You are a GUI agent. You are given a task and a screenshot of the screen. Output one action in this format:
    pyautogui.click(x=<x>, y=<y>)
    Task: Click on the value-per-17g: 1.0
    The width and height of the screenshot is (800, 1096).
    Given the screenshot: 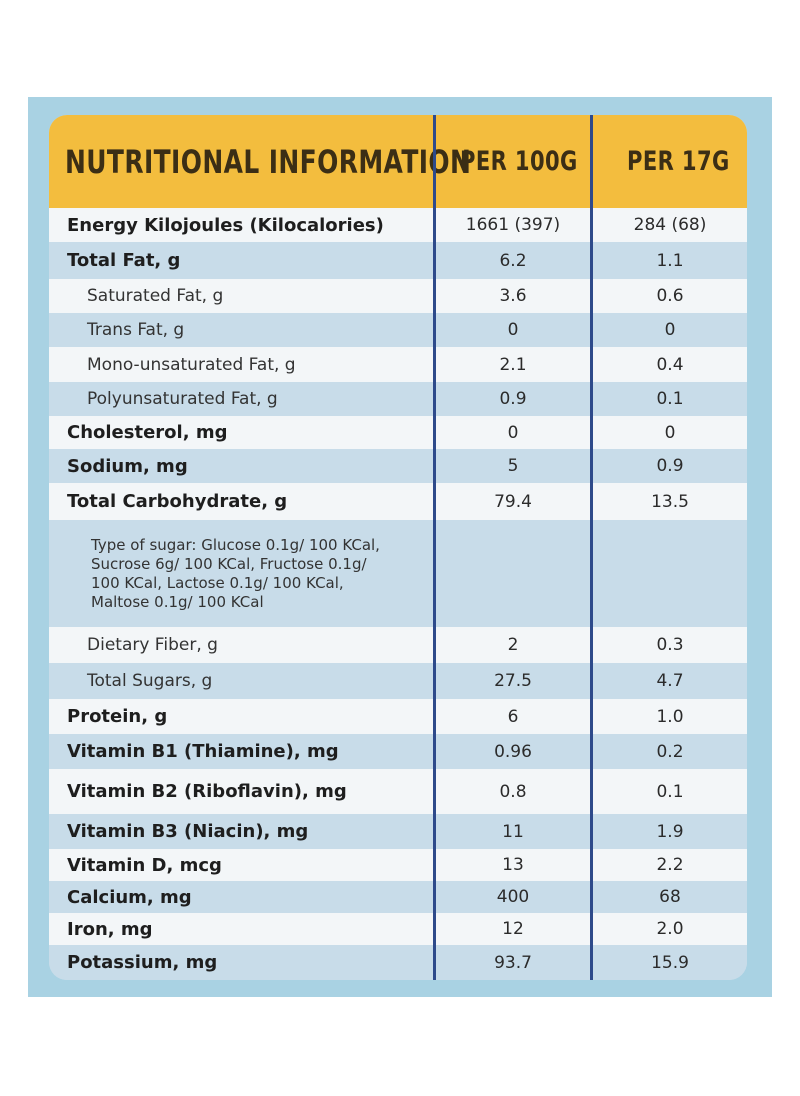 What is the action you would take?
    pyautogui.click(x=670, y=716)
    